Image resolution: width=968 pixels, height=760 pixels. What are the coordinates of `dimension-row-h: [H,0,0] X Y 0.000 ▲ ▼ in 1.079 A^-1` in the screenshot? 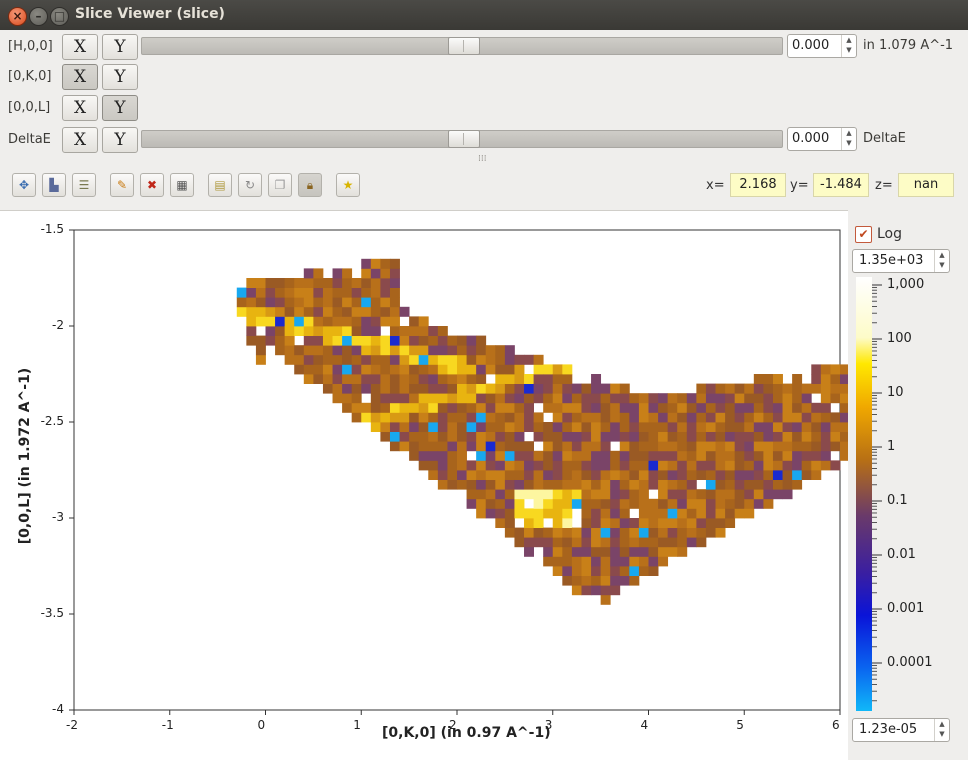 It's located at (484, 47).